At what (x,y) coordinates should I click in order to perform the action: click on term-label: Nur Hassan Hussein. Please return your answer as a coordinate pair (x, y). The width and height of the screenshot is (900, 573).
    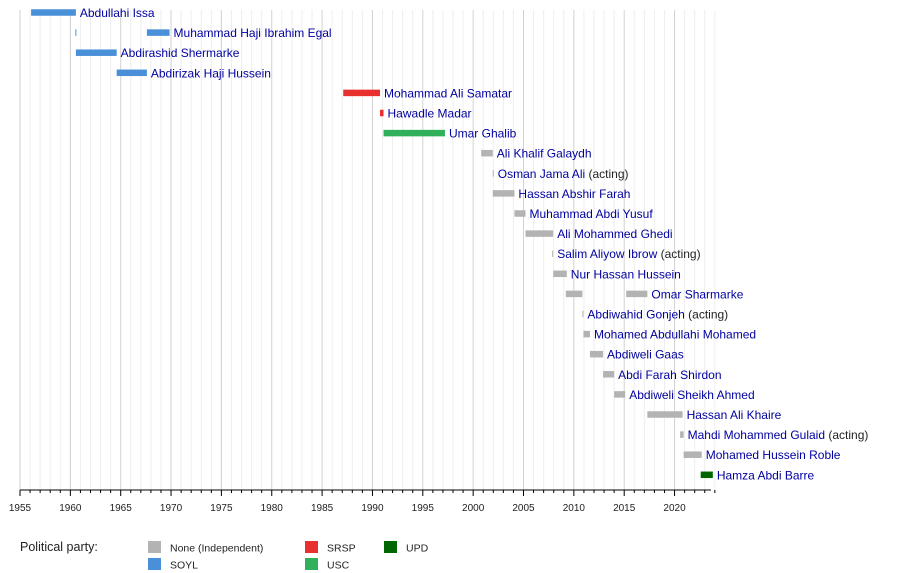
    Looking at the image, I should click on (626, 274).